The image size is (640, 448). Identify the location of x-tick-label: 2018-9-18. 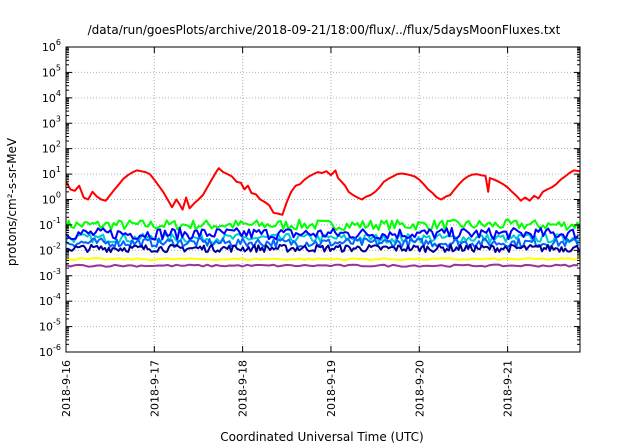
(243, 388).